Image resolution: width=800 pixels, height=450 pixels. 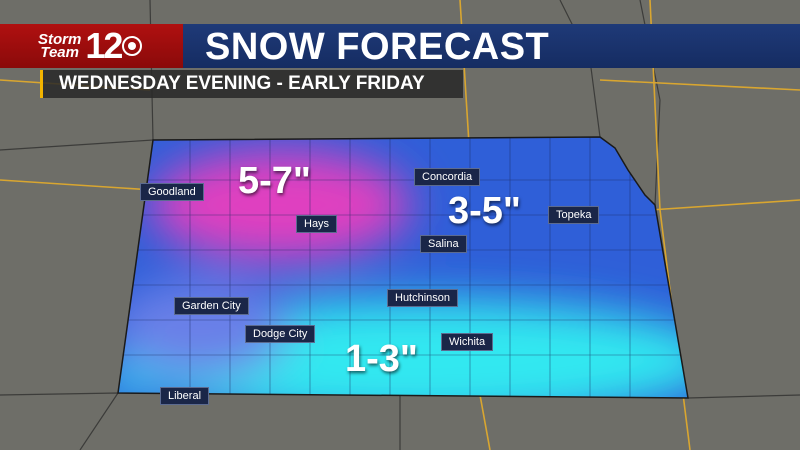 What do you see at coordinates (484, 211) in the screenshot?
I see `amount-moderate: 3-5"` at bounding box center [484, 211].